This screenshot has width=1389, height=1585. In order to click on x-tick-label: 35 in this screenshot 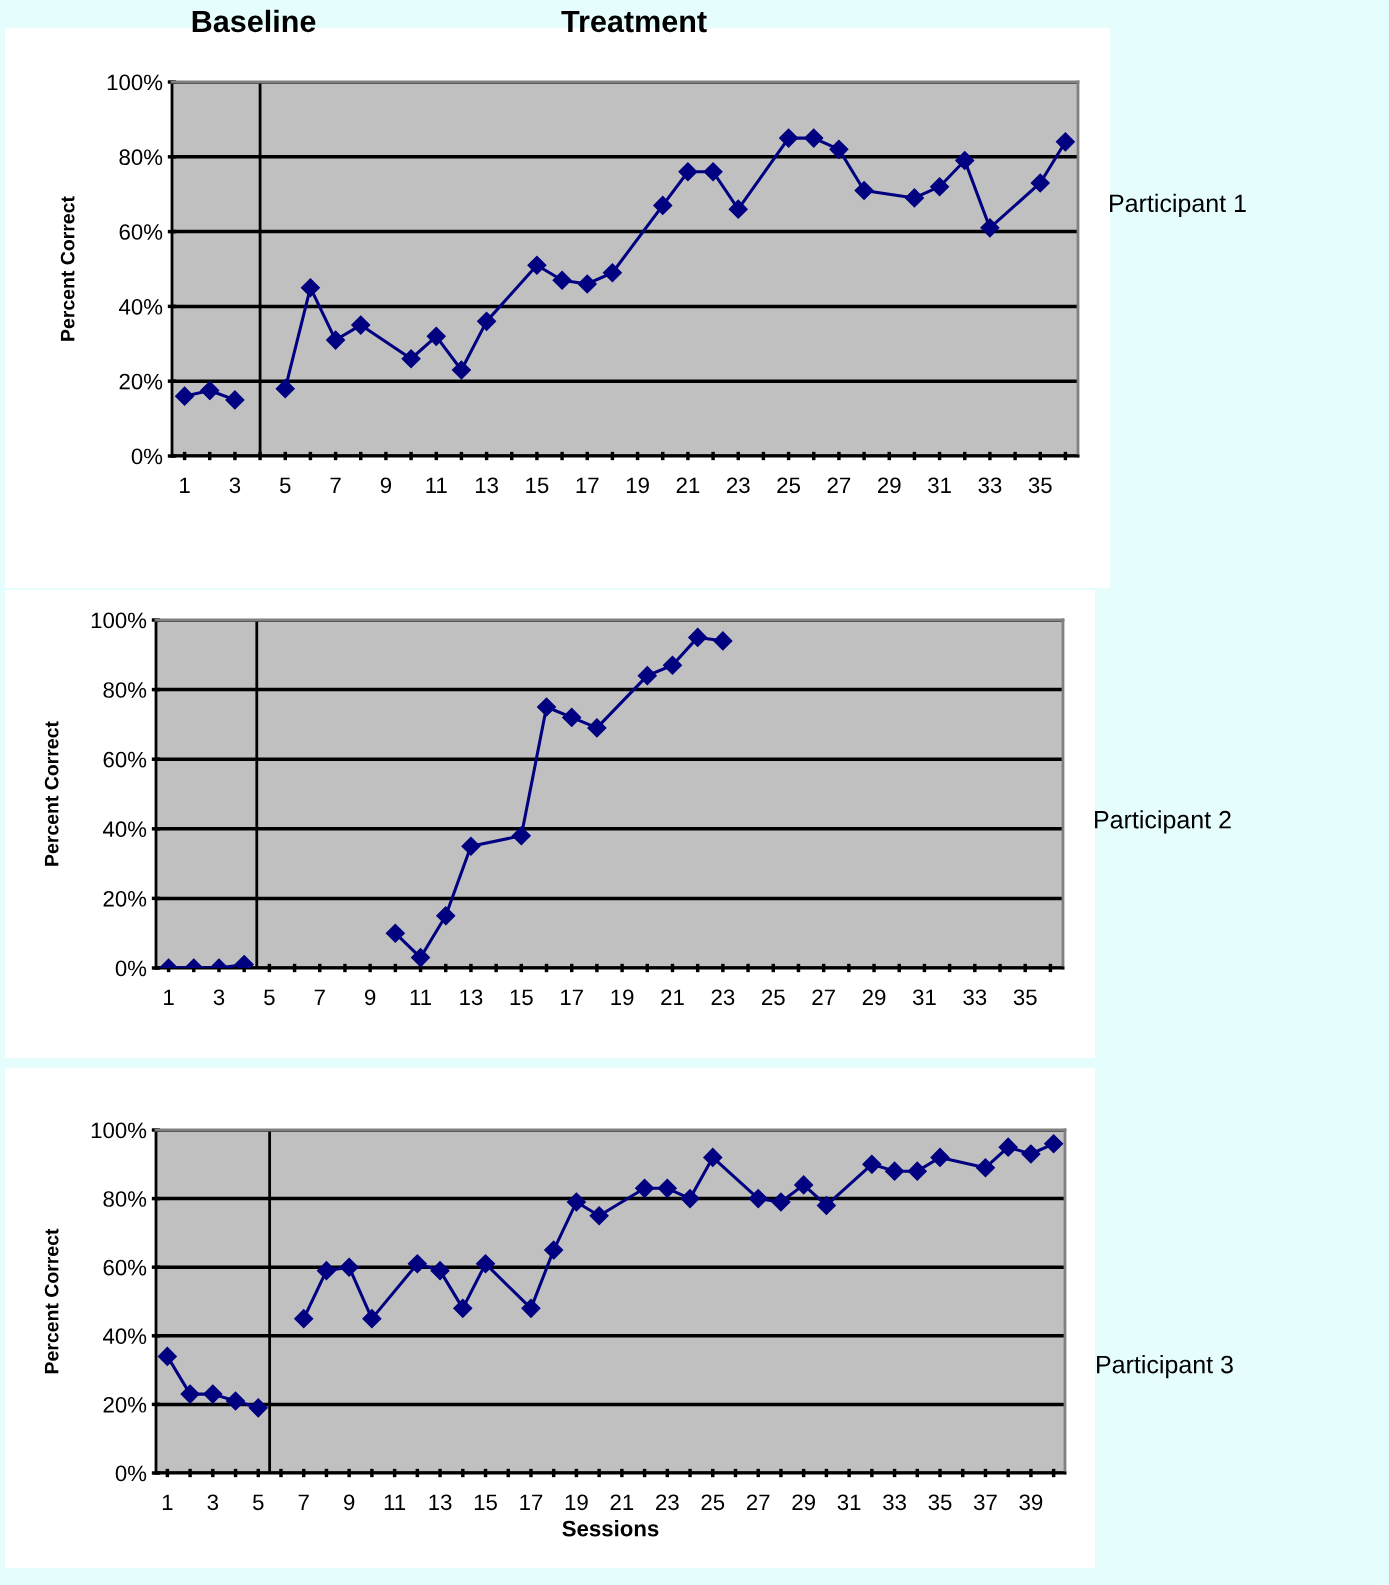, I will do `click(1025, 997)`.